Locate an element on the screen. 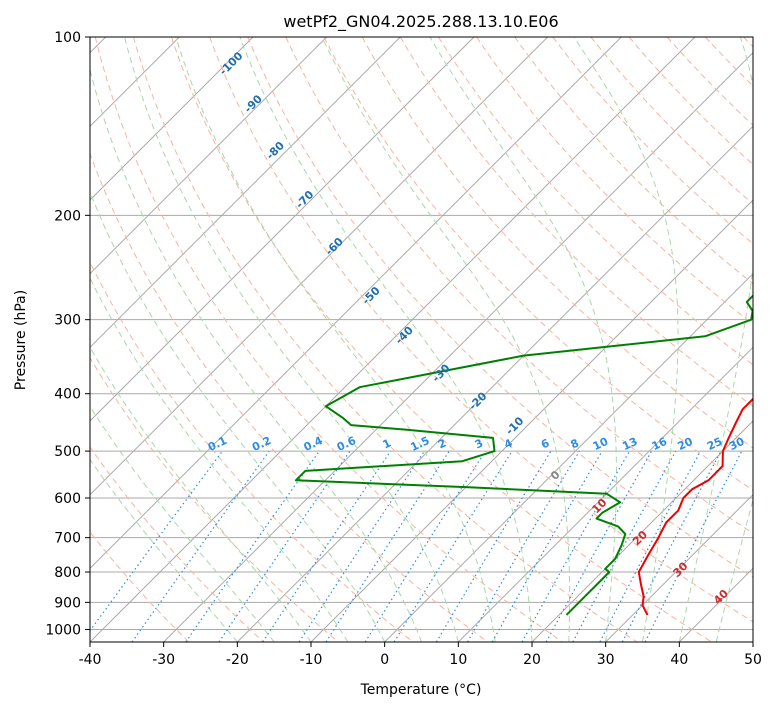  y-tick-label: 300 is located at coordinates (67, 321).